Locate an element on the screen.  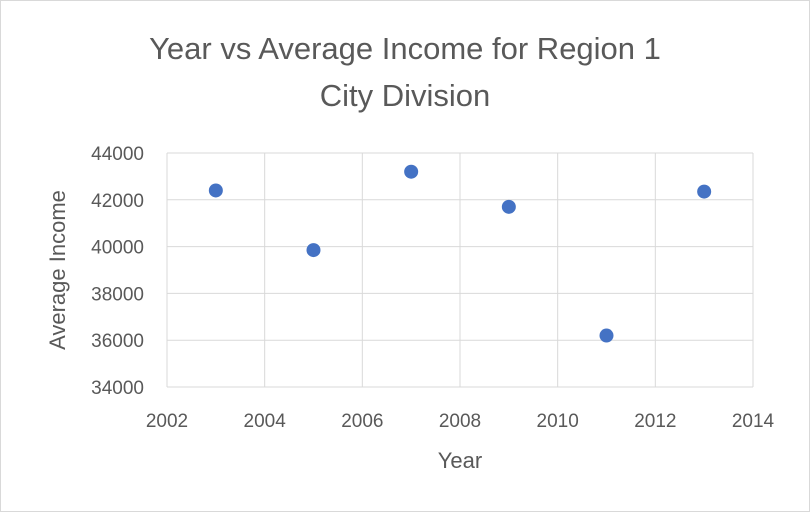
x-tick-label: 2014 is located at coordinates (753, 421).